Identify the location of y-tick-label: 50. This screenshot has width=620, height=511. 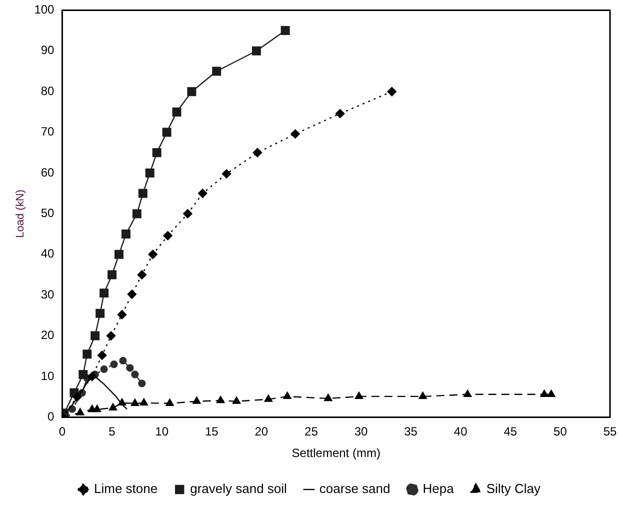
(47, 213).